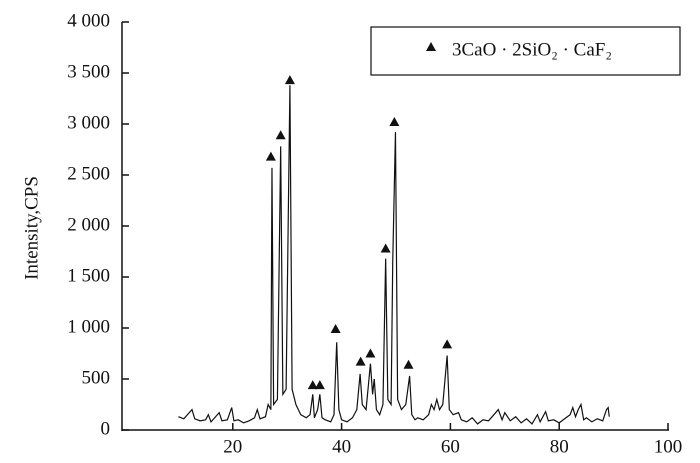  I want to click on y-tick-label: 3 000, so click(88, 122).